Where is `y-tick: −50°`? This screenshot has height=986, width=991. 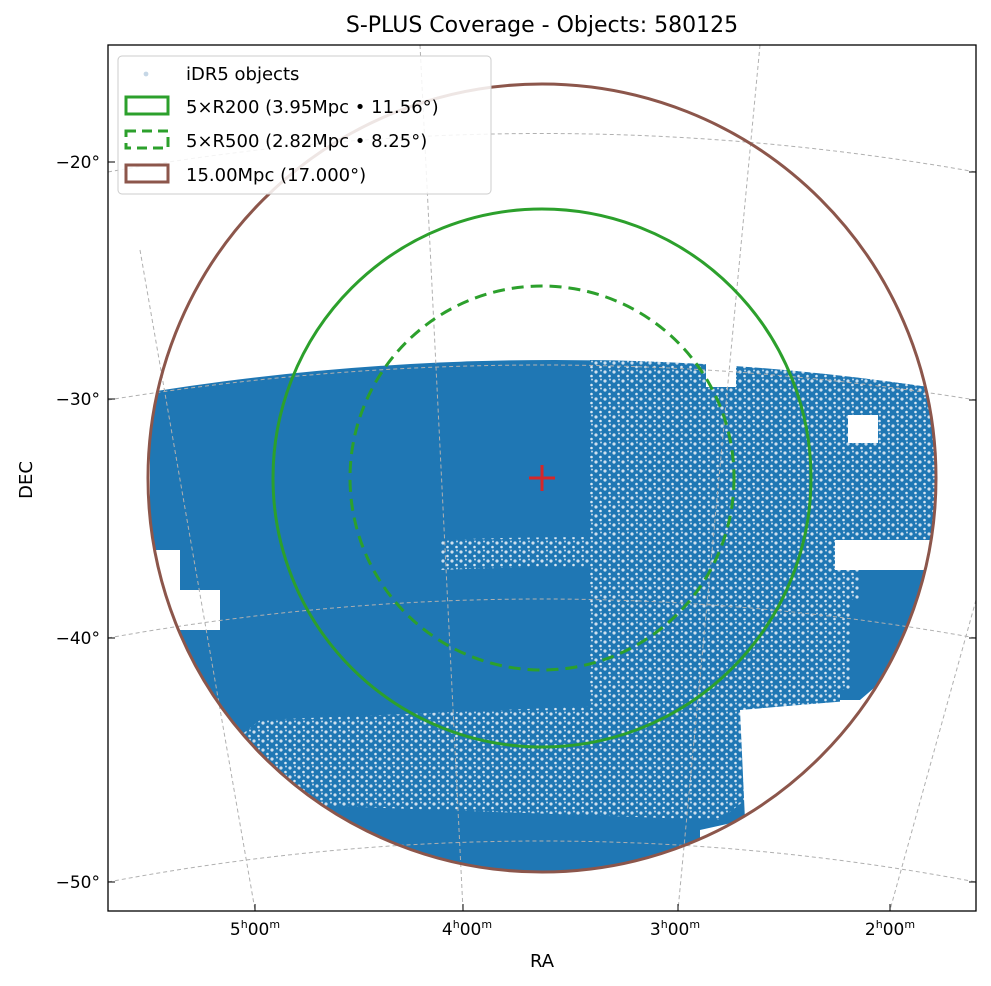
y-tick: −50° is located at coordinates (516, 883).